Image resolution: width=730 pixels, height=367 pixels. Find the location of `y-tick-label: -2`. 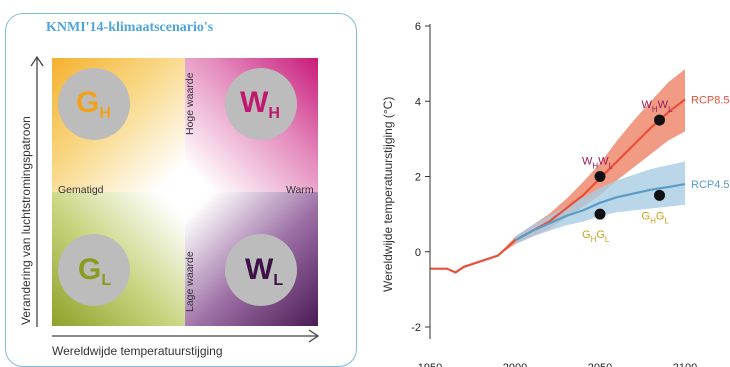

y-tick-label: -2 is located at coordinates (416, 328).